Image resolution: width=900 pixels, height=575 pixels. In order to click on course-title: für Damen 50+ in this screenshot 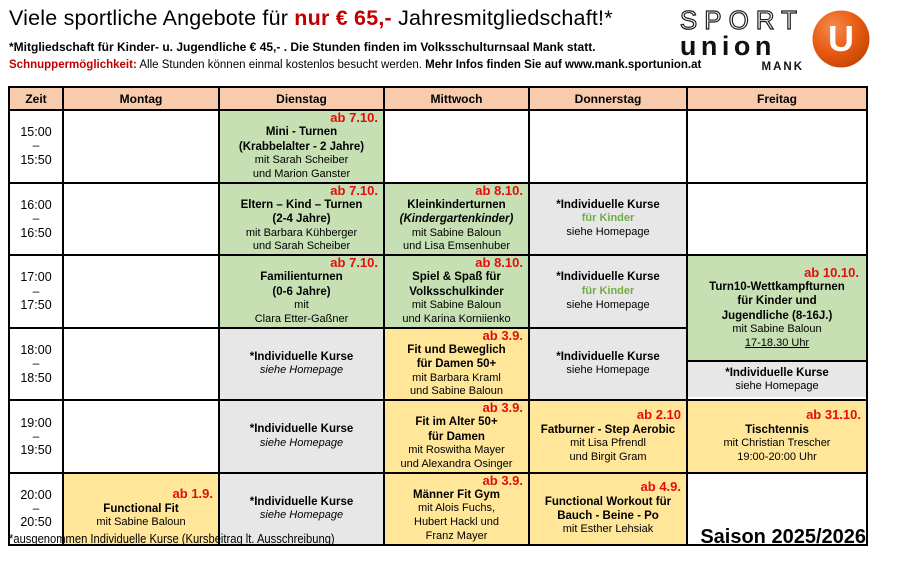, I will do `click(456, 364)`.